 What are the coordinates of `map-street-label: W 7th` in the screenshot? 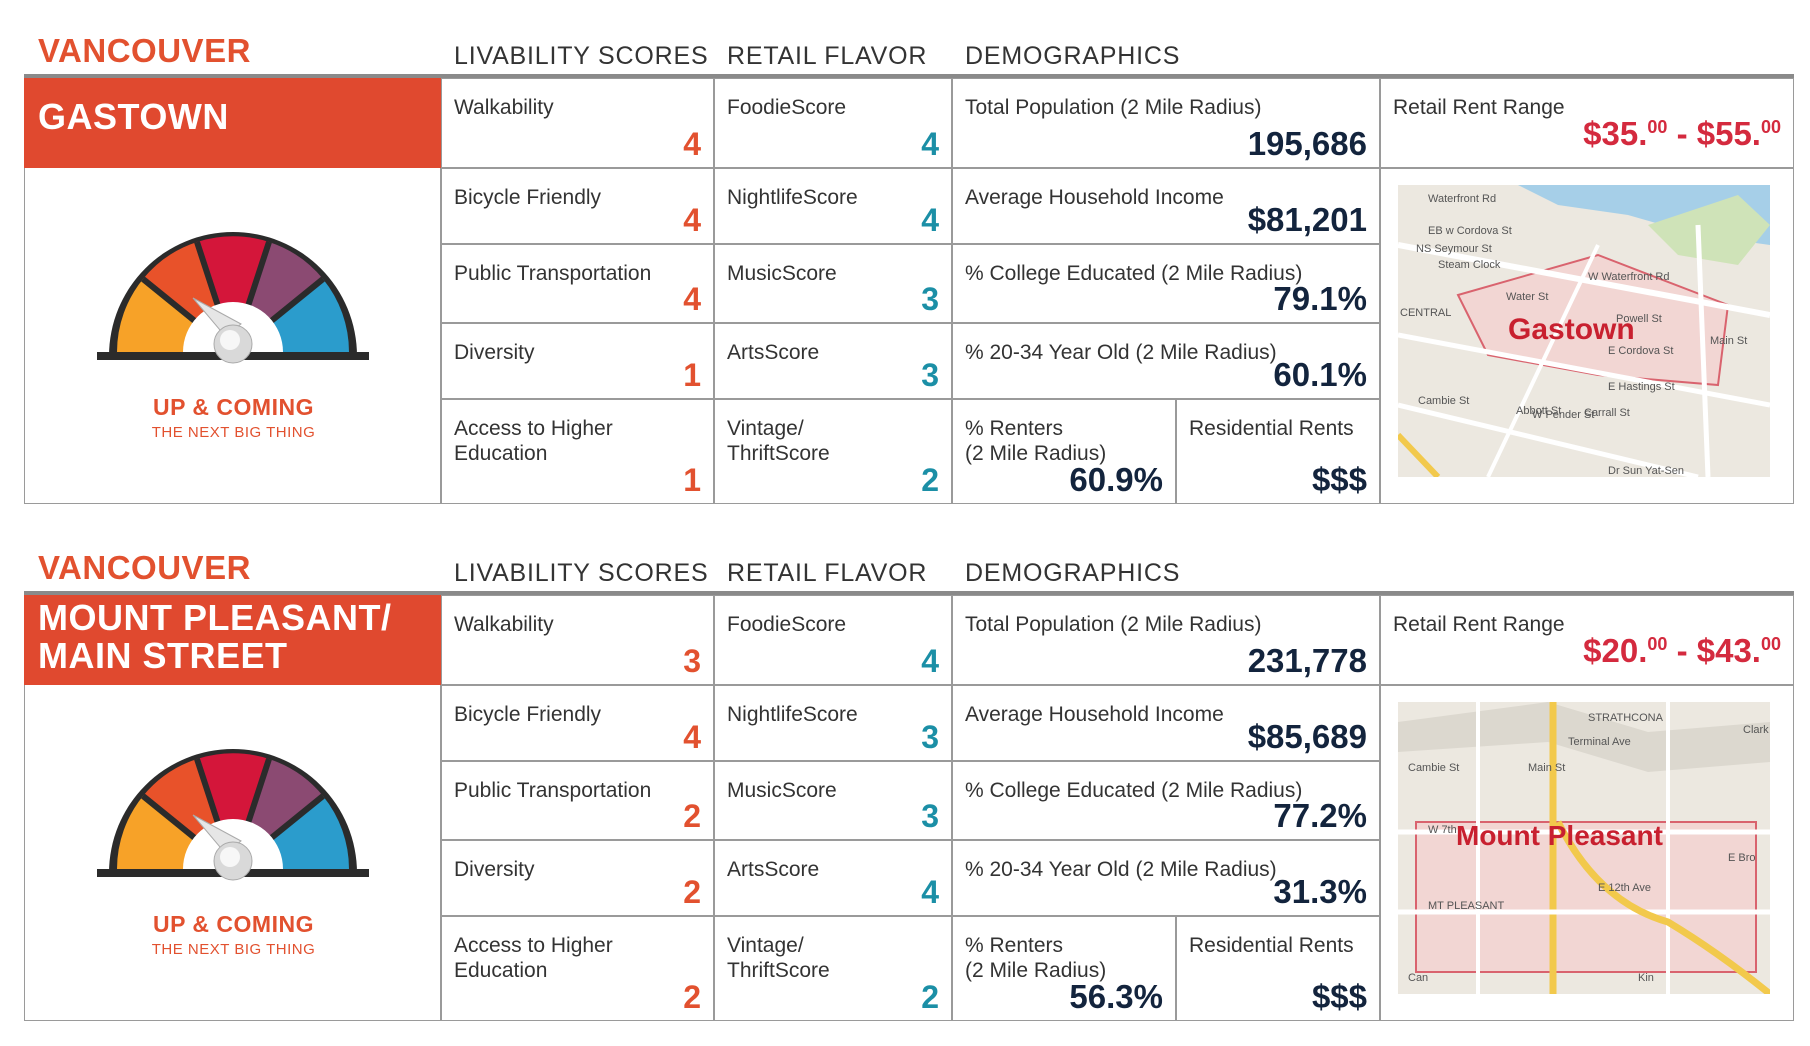 It's located at (1442, 830).